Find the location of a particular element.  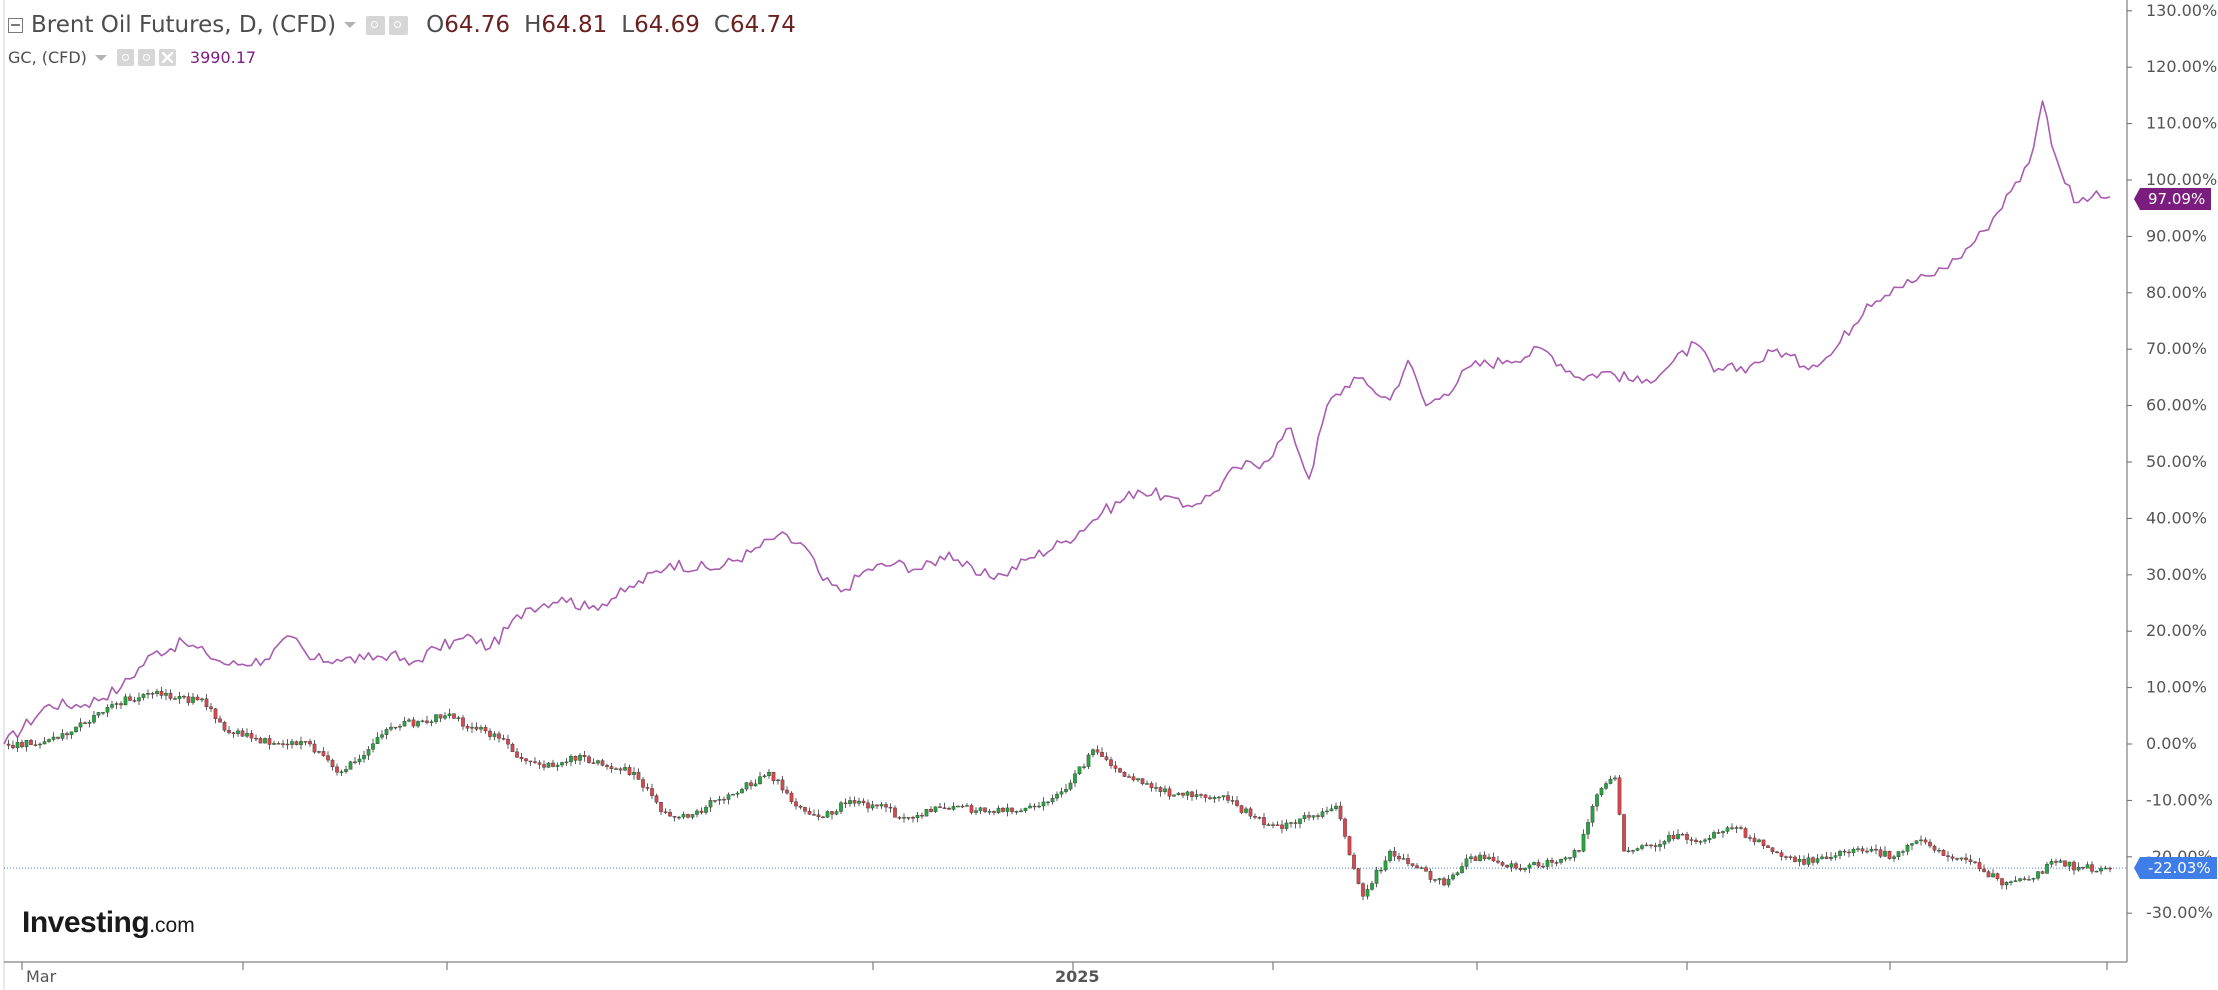

primary-symbol-title: Brent Oil Futures, D, (CFD) is located at coordinates (184, 25).